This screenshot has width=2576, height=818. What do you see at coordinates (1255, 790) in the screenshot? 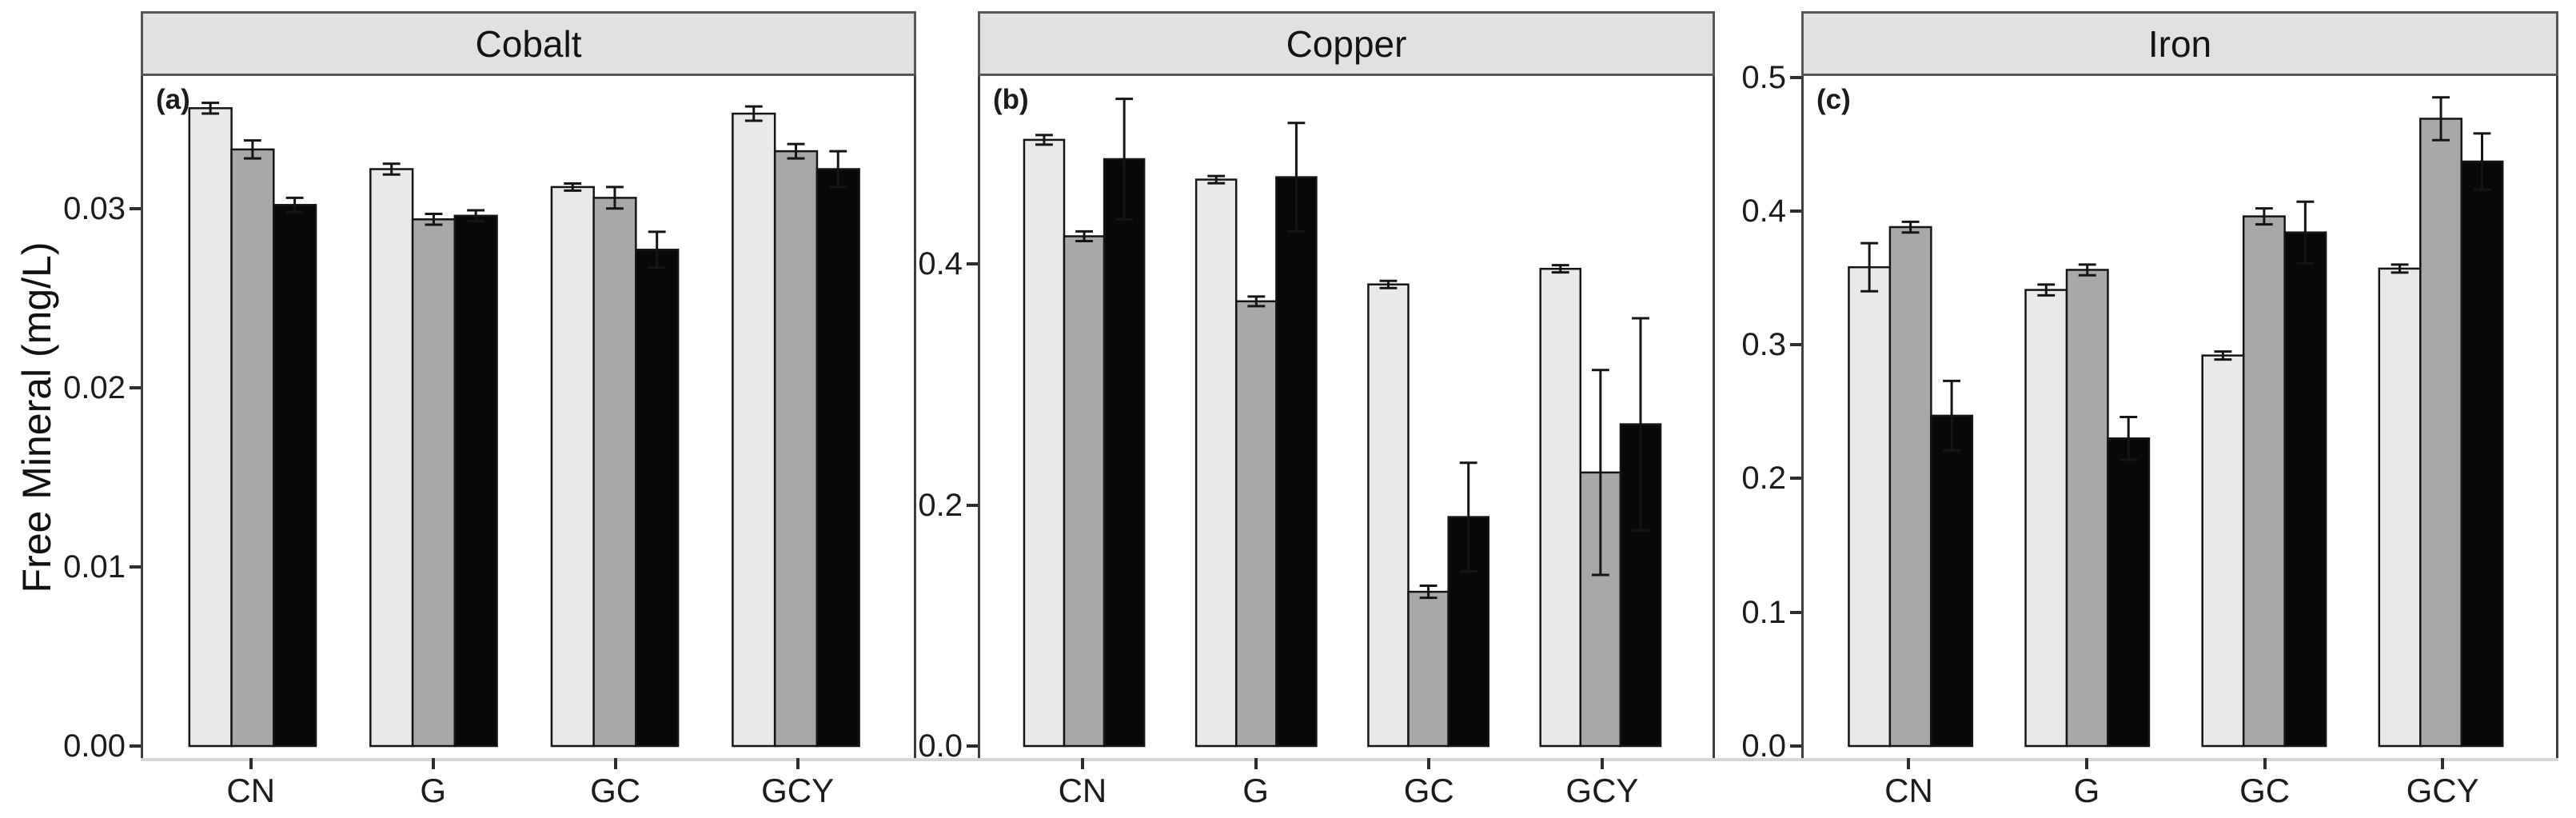
I see `x-tick-label-copper-g: G` at bounding box center [1255, 790].